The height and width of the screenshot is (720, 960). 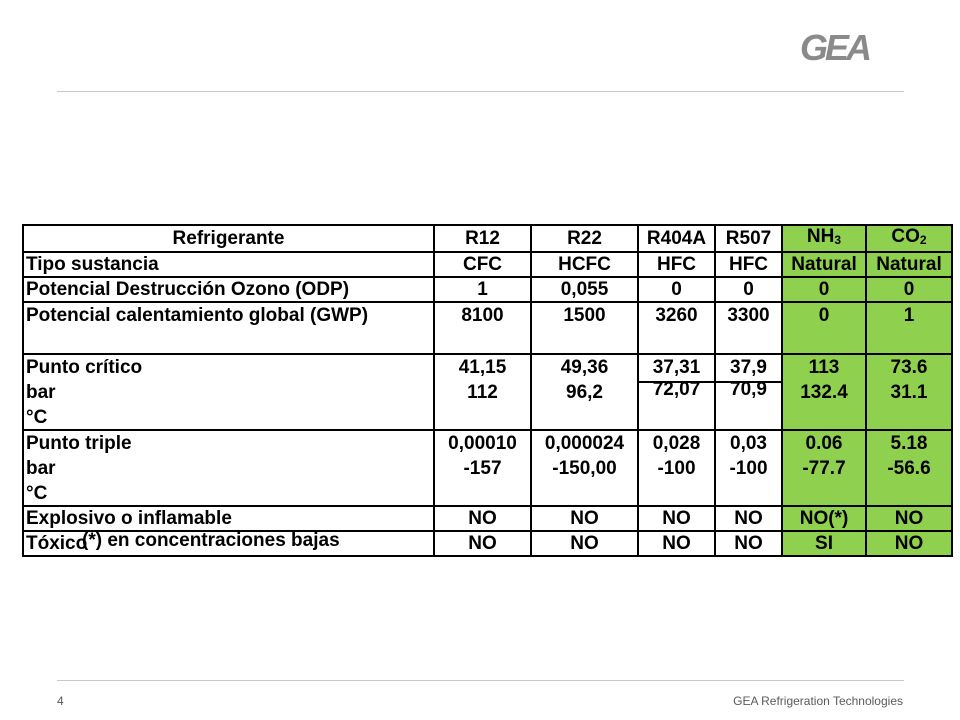 I want to click on table-row: Tóxico NO NO NO NO SI NO, so click(x=487, y=543).